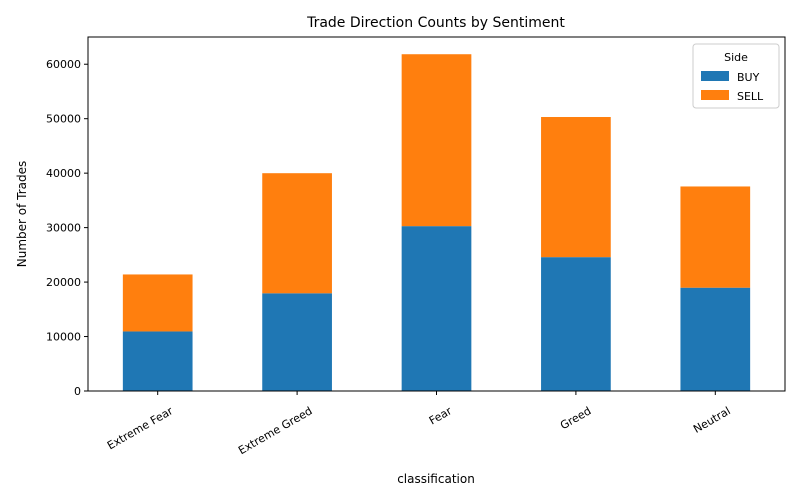 The image size is (800, 500). Describe the element at coordinates (440, 415) in the screenshot. I see `x-tick-label: Fear` at that location.